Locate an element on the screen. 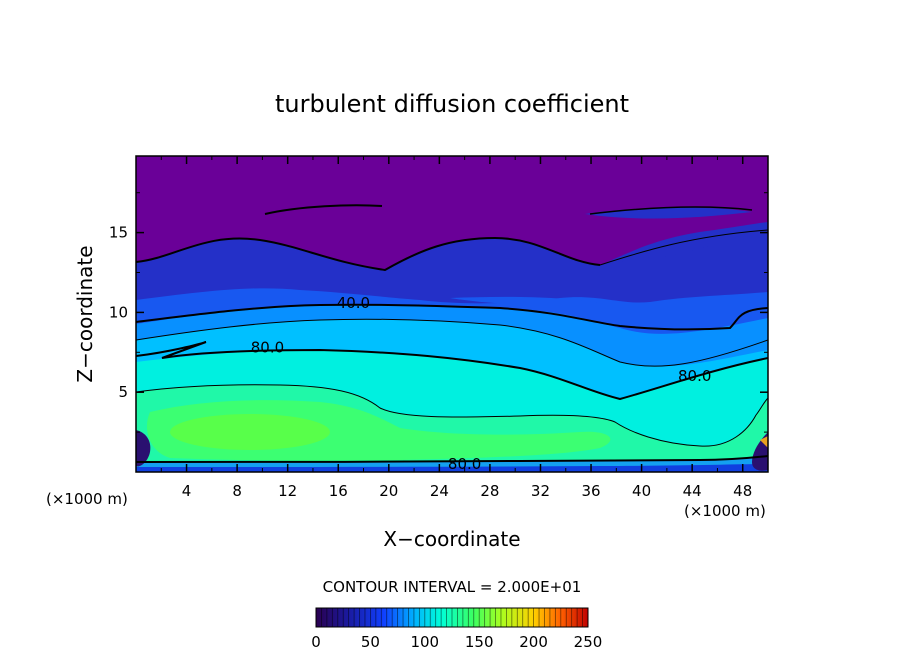  contour-line-upper is located at coordinates (368, 254).